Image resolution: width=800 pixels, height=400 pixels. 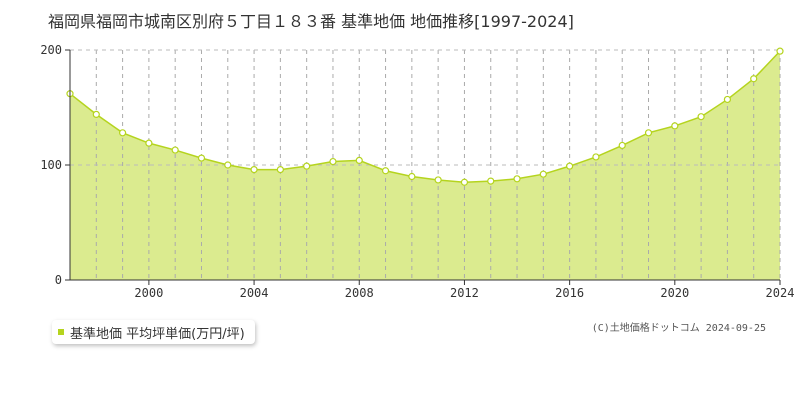 I want to click on copyright-text: (C)土地価格ドットコム 2024-09-25, so click(x=678, y=328).